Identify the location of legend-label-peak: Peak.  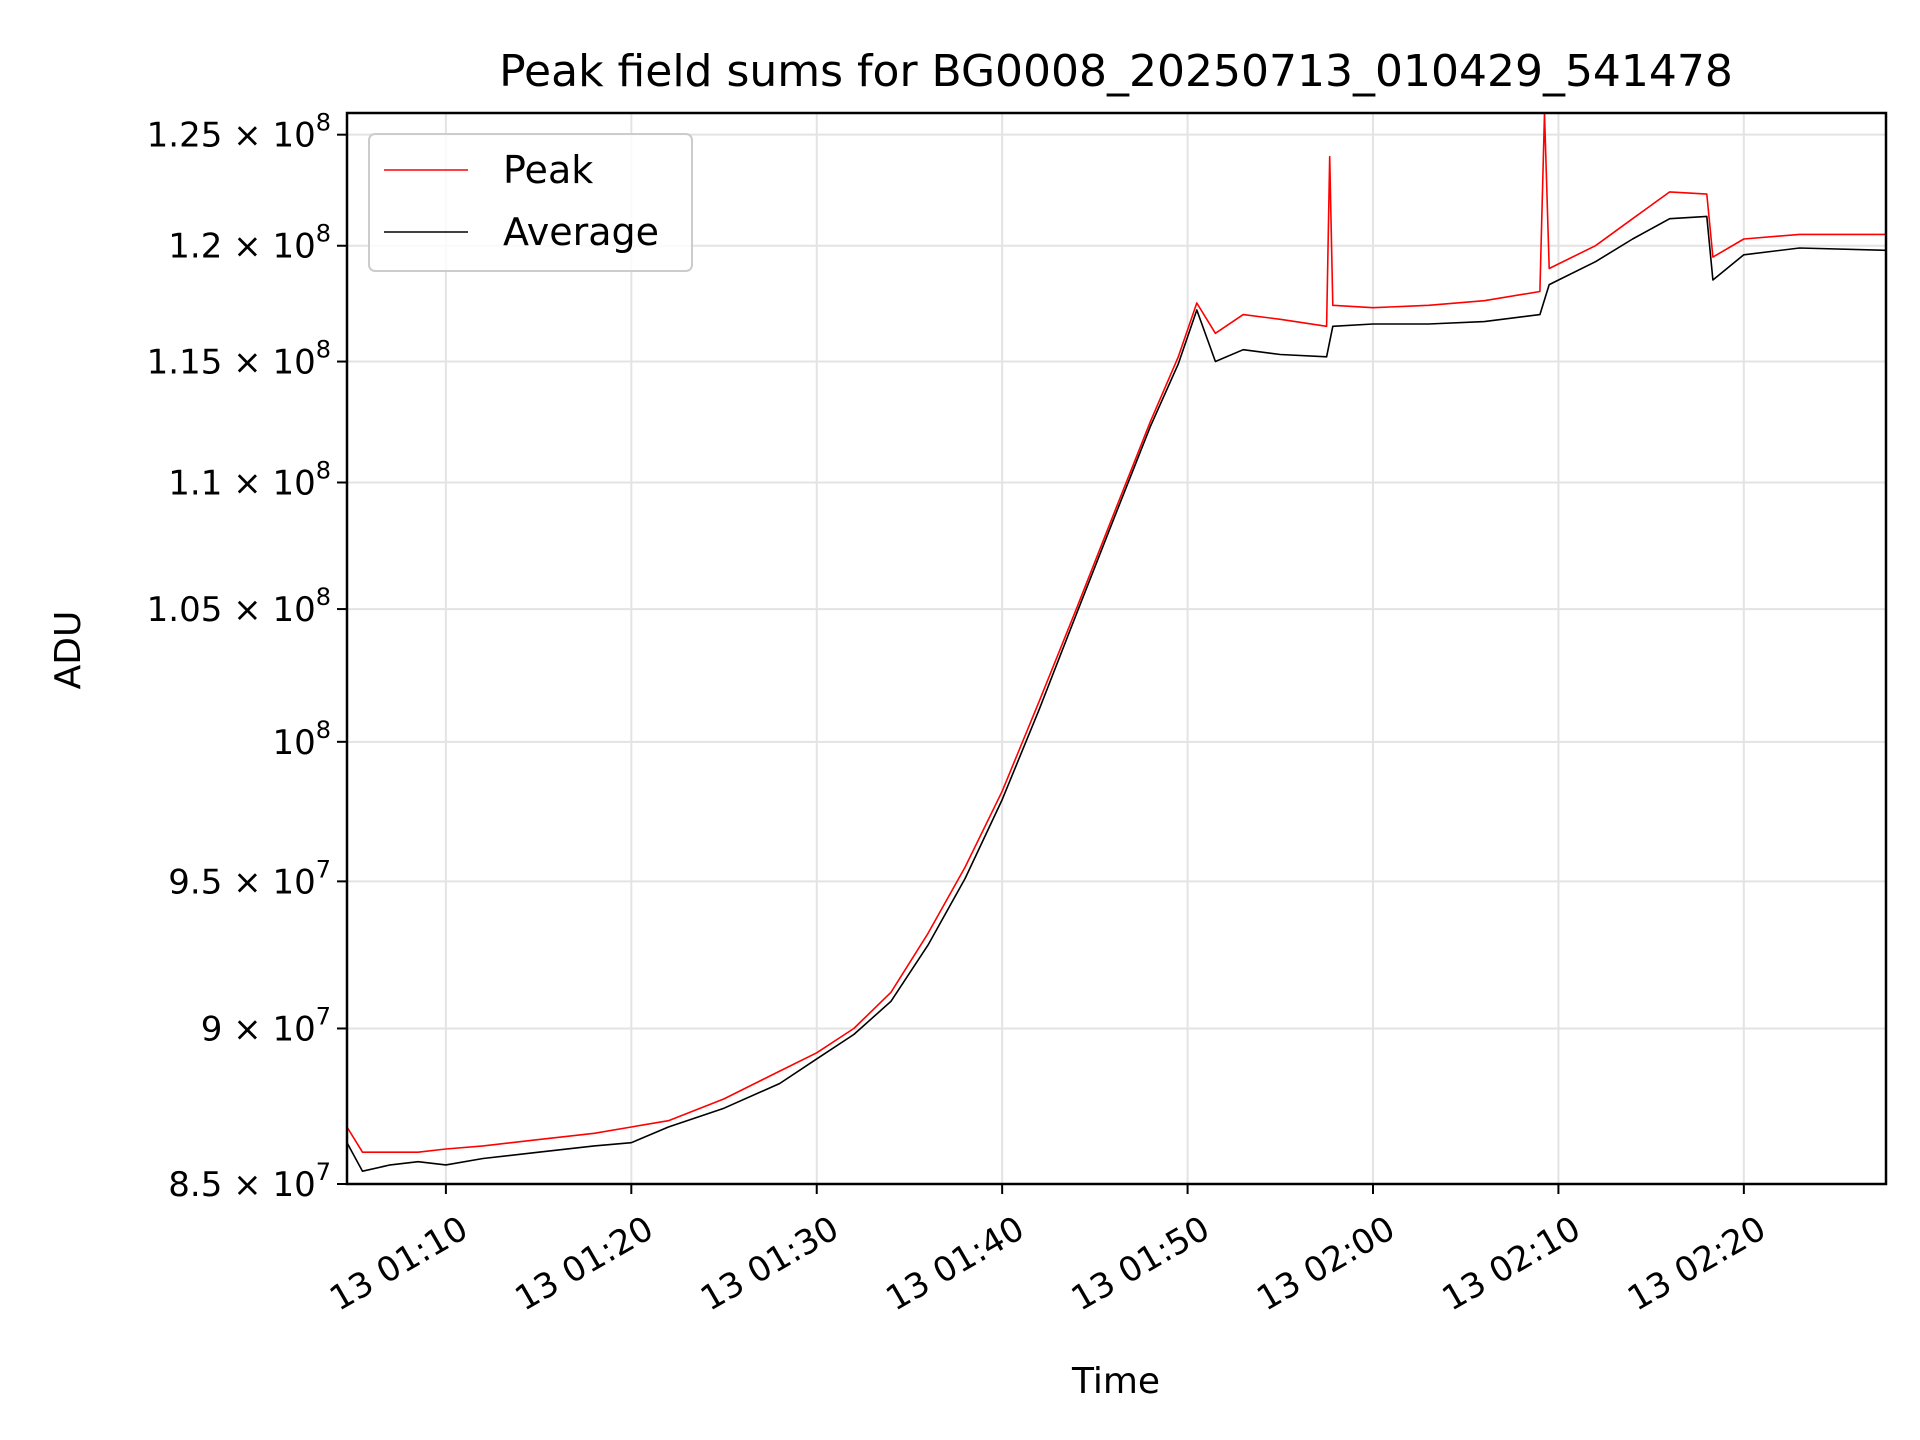
(548, 170).